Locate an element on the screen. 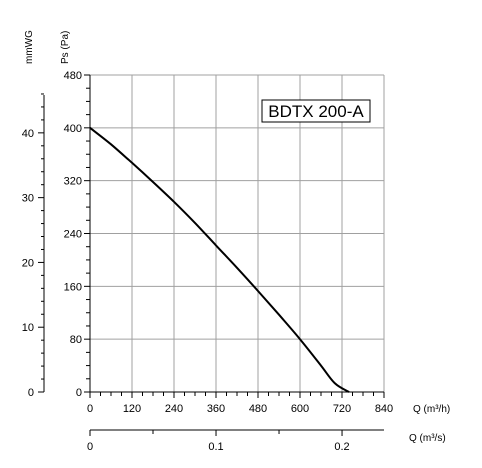  x-secondary-tick-label: 0.2 is located at coordinates (341, 447).